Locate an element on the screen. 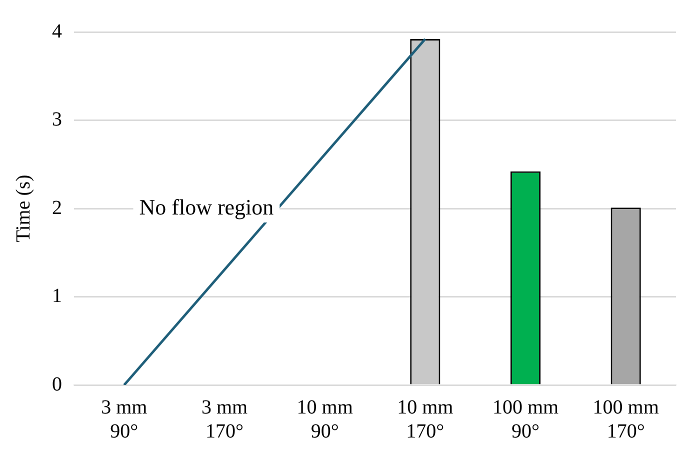 This screenshot has width=688, height=455. y-tick-label: 4 is located at coordinates (57, 31).